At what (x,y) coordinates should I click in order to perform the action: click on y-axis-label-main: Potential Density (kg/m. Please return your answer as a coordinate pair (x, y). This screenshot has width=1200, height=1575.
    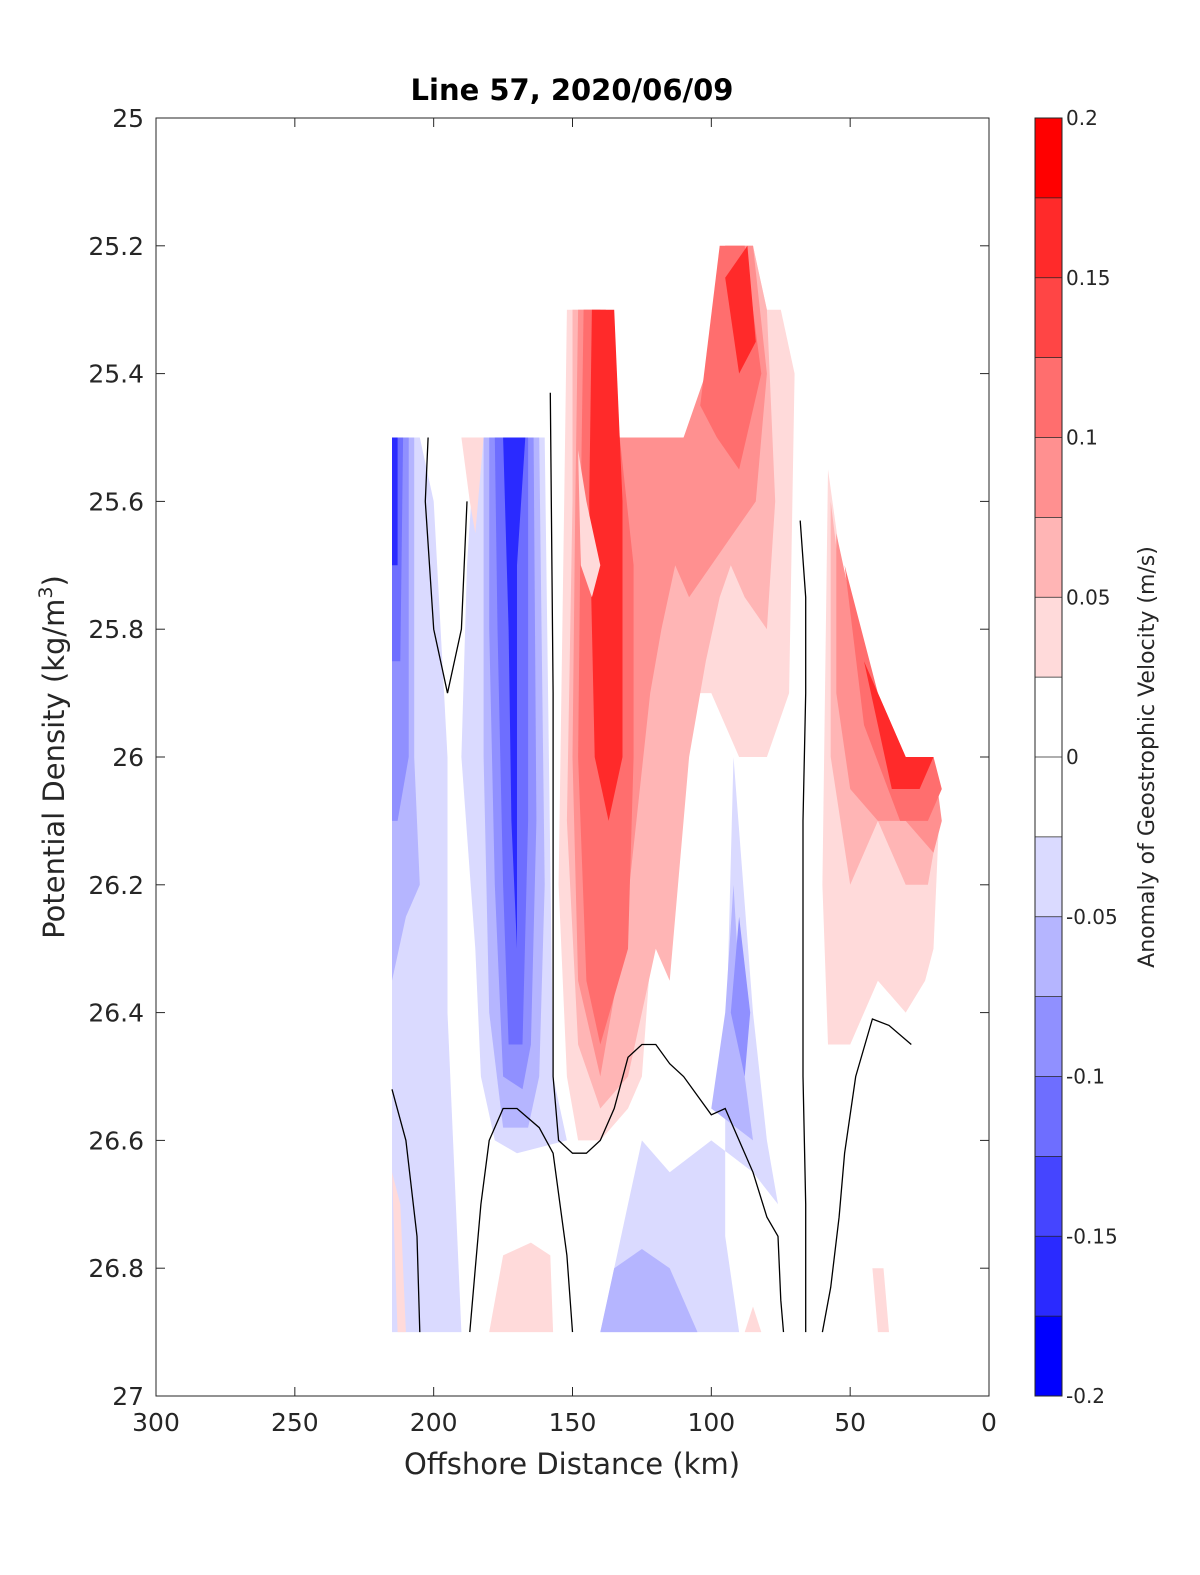
    Looking at the image, I should click on (54, 769).